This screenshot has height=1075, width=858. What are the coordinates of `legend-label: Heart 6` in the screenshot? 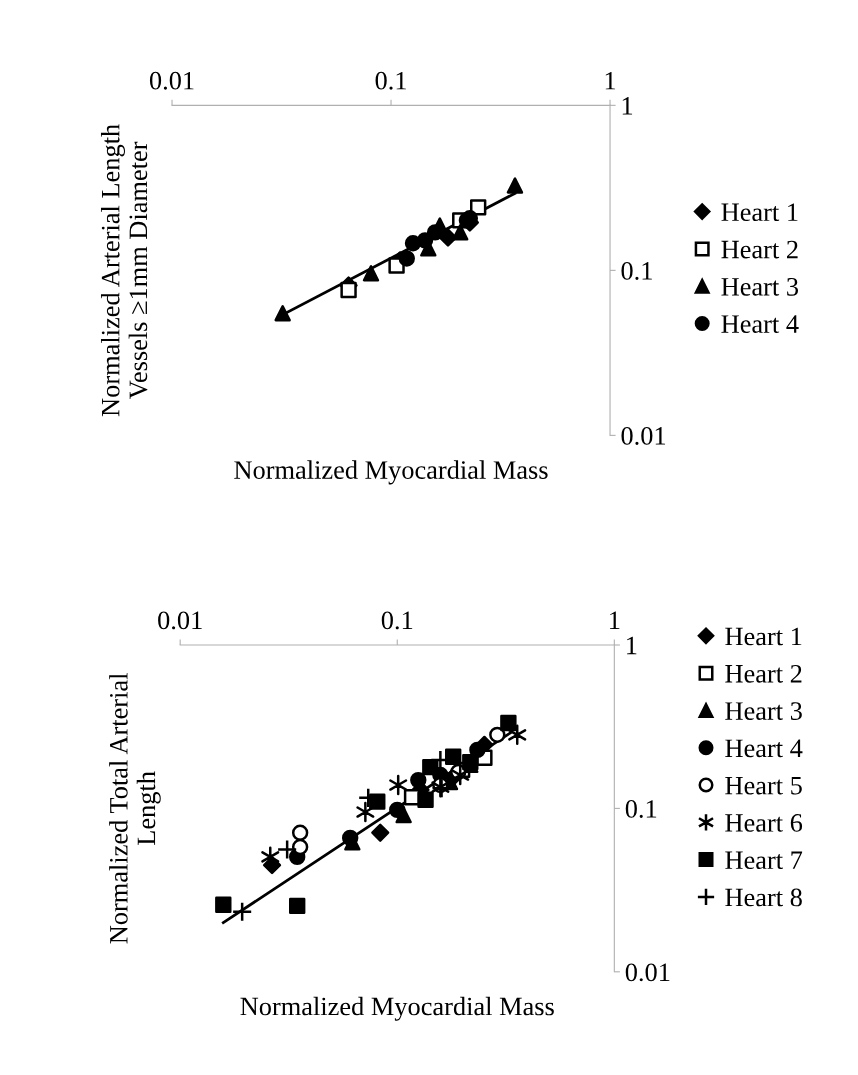 It's located at (764, 823).